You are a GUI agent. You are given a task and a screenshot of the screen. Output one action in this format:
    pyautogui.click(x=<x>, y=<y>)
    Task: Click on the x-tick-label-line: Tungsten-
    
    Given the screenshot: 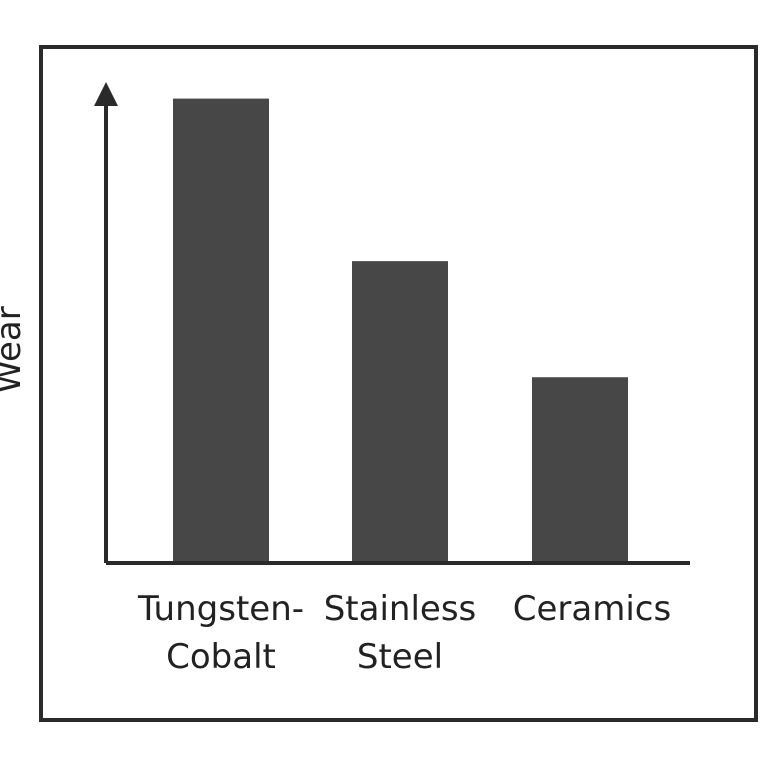 What is the action you would take?
    pyautogui.click(x=220, y=609)
    